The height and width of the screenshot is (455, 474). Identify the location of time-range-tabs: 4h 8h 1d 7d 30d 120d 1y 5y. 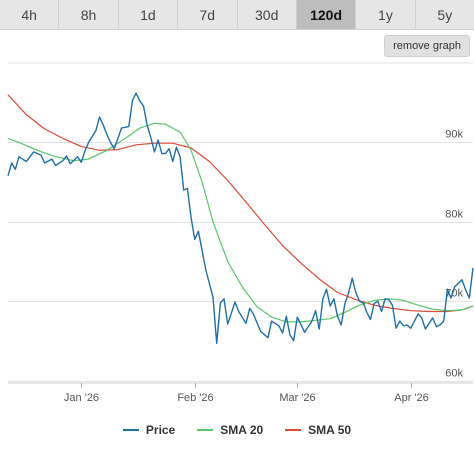
(237, 15).